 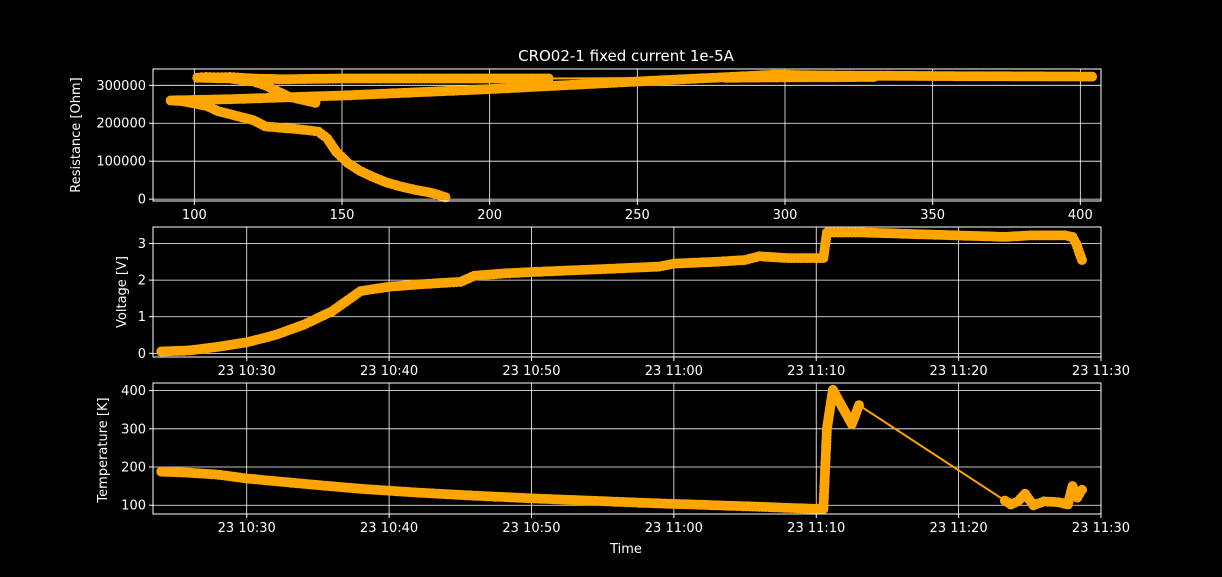 What do you see at coordinates (76, 134) in the screenshot?
I see `y-axis-label-resistance: Resistance [Ohm]` at bounding box center [76, 134].